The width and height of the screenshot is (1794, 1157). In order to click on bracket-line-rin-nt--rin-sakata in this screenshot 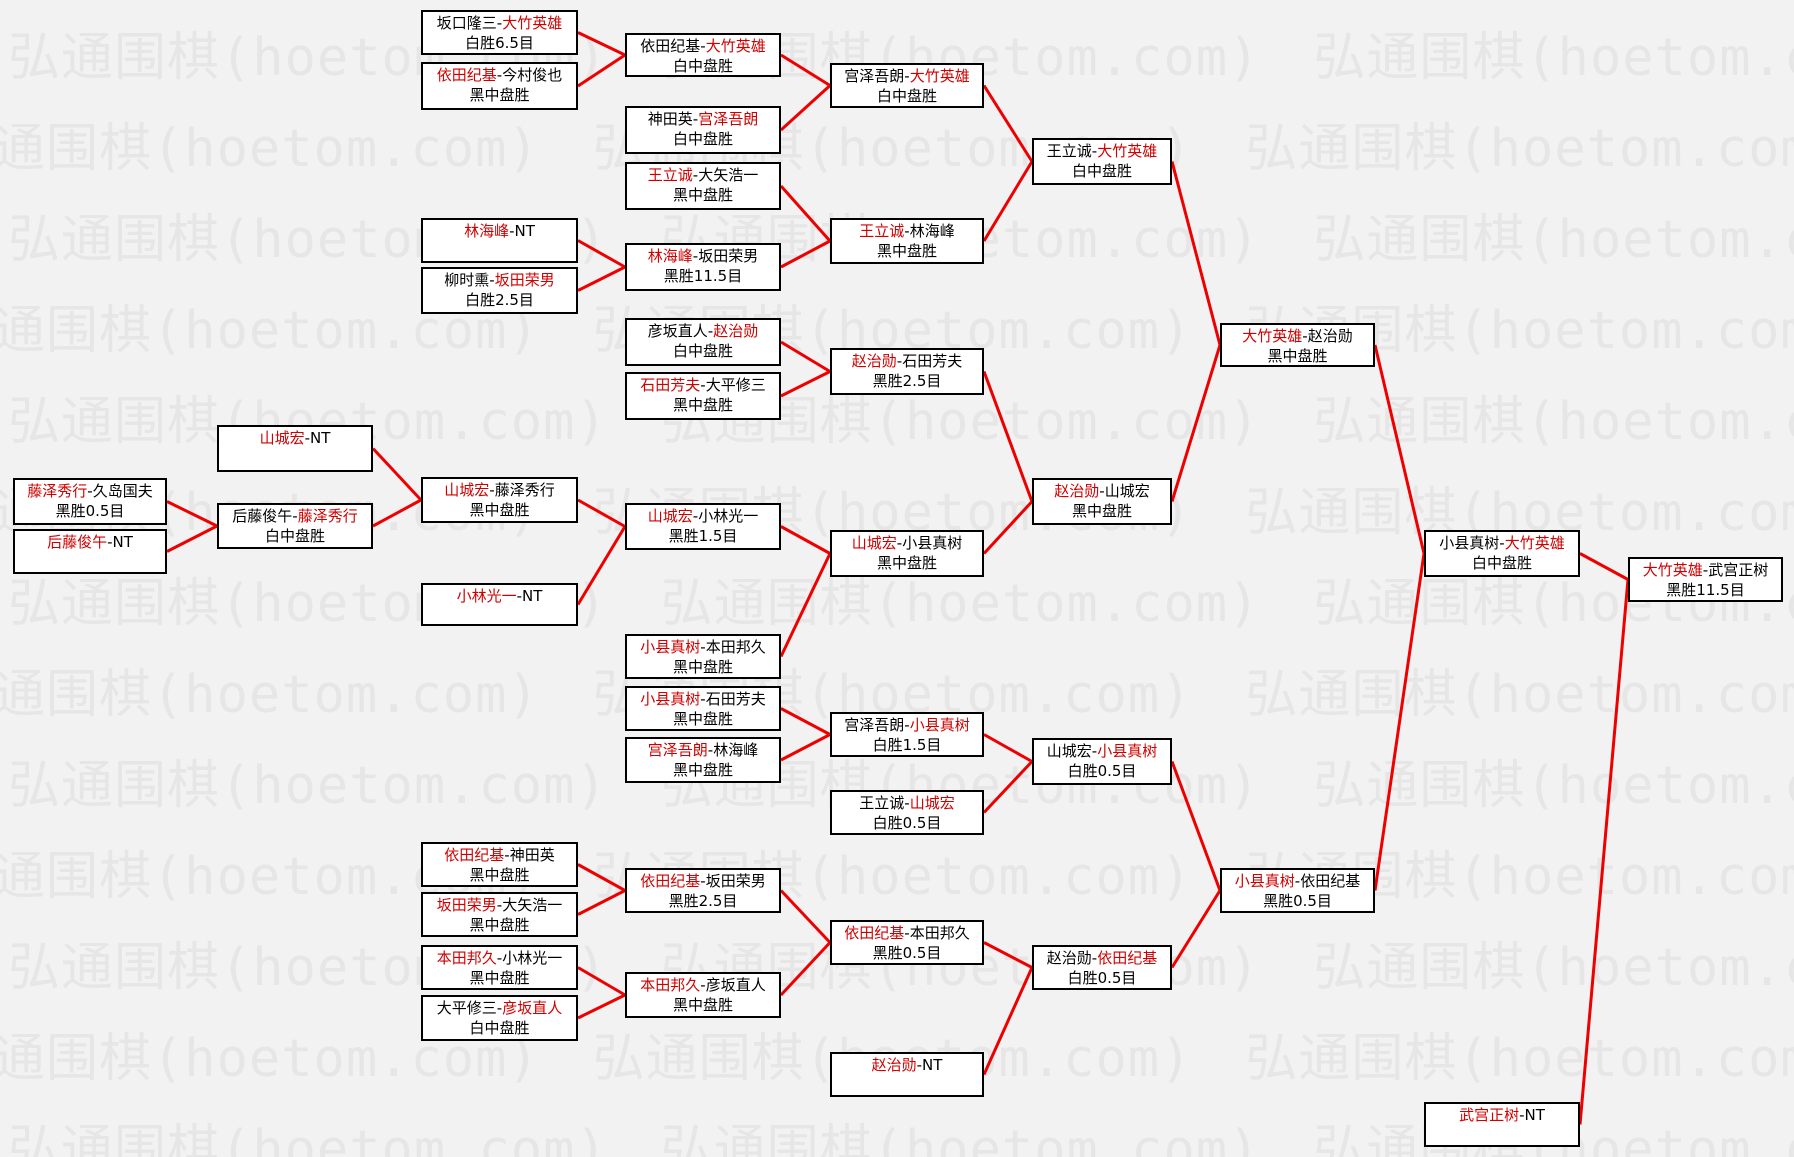, I will do `click(601, 254)`.